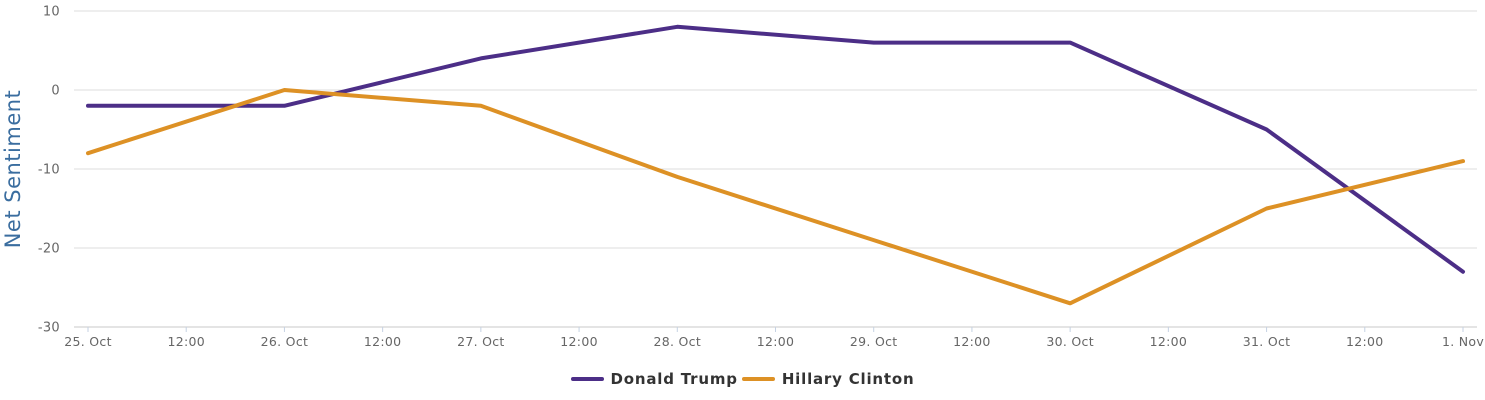 Image resolution: width=1485 pixels, height=400 pixels. What do you see at coordinates (55, 91) in the screenshot?
I see `y-tick-label: 0` at bounding box center [55, 91].